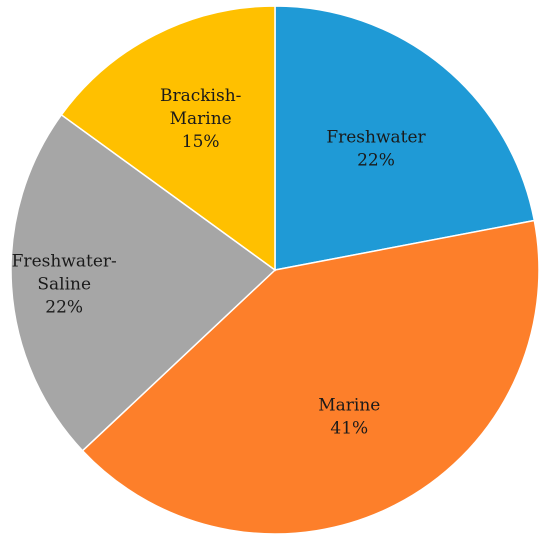 Image resolution: width=550 pixels, height=544 pixels. Describe the element at coordinates (200, 96) in the screenshot. I see `slice-name-label: Brackish-` at that location.